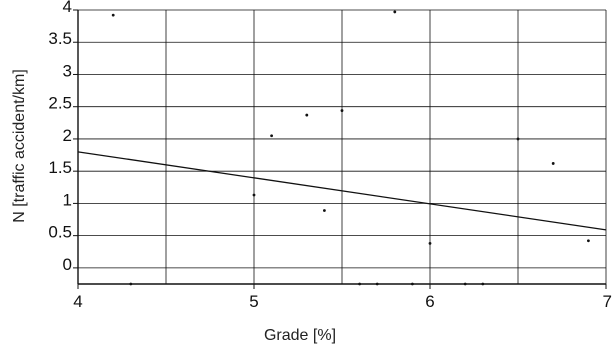 The height and width of the screenshot is (351, 616). I want to click on y-tick-labels: 0 0.5 1 1.5 2 2.5 3 3.5 4, so click(60, 137).